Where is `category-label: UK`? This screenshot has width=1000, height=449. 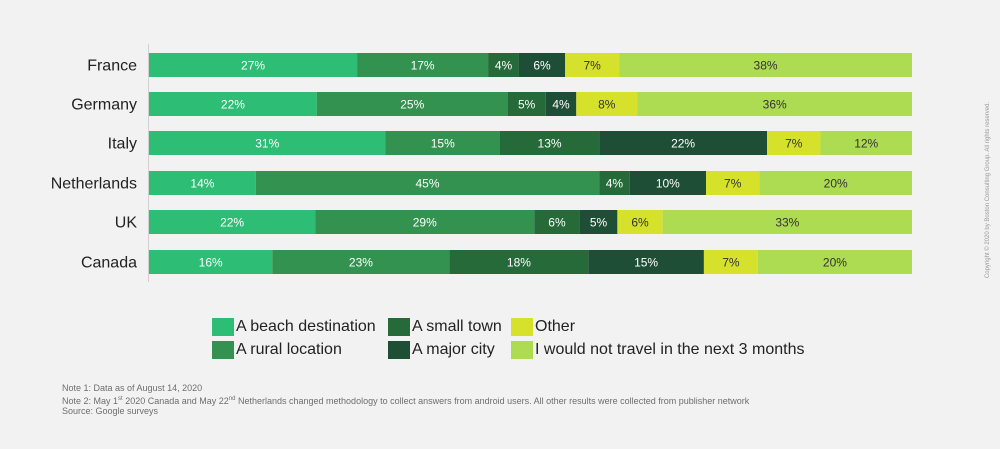 category-label: UK is located at coordinates (126, 223).